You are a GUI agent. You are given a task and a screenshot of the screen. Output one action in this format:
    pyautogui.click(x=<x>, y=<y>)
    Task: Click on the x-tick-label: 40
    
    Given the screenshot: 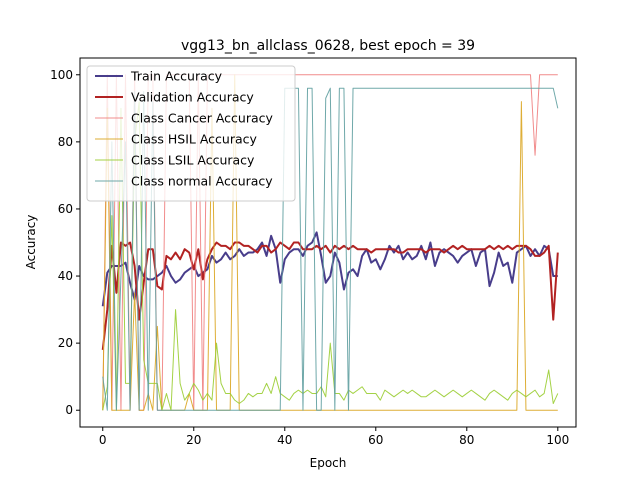 What is the action you would take?
    pyautogui.click(x=284, y=440)
    